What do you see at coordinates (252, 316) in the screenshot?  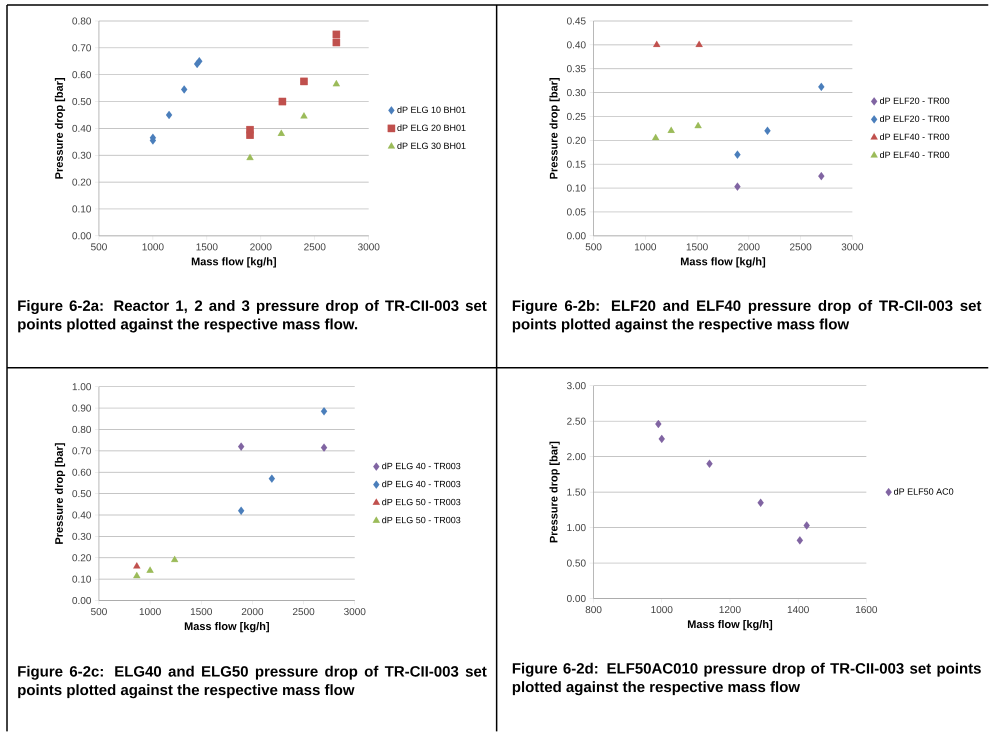 I see `caption: Figure 6-2a: Reactor 1, 2 and 3 pressure drop of TR-CII-003 set points plotted against the respective mass flow.` at bounding box center [252, 316].